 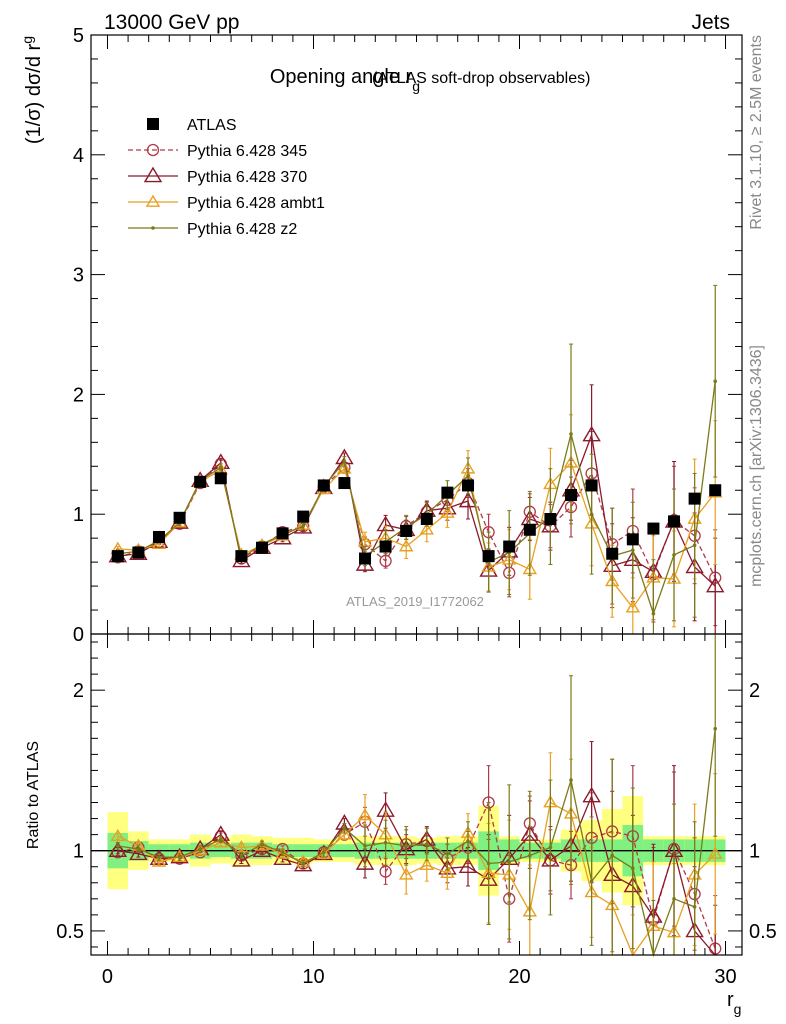 I want to click on ratio-y-tick-label-right: 0.5, so click(x=763, y=932).